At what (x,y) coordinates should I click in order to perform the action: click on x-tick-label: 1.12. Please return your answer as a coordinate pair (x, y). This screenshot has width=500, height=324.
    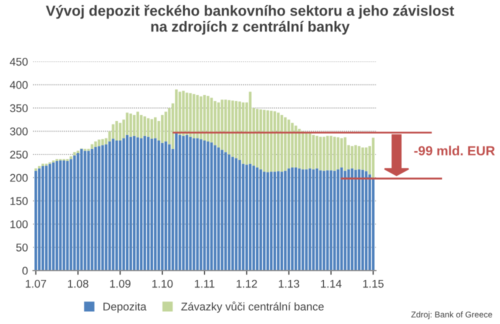
    Looking at the image, I should click on (246, 284).